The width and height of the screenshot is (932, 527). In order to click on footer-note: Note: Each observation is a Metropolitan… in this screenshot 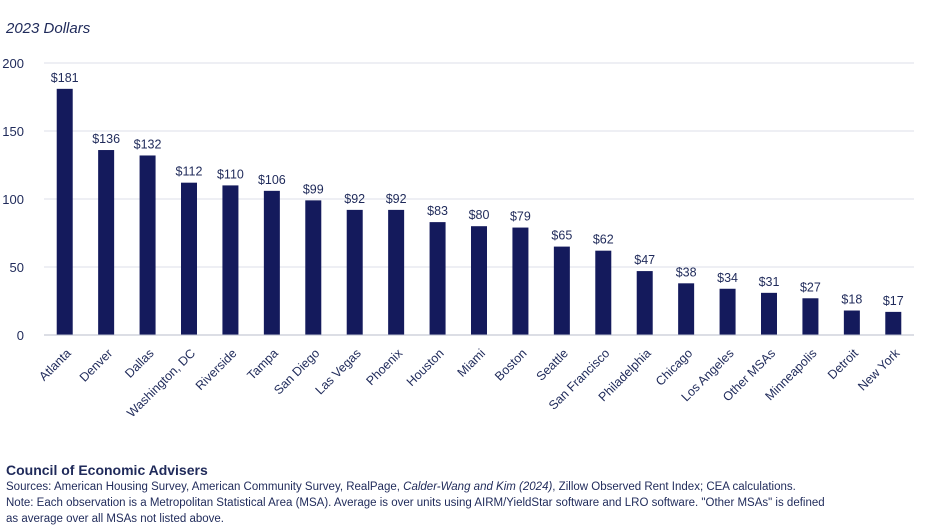, I will do `click(415, 503)`.